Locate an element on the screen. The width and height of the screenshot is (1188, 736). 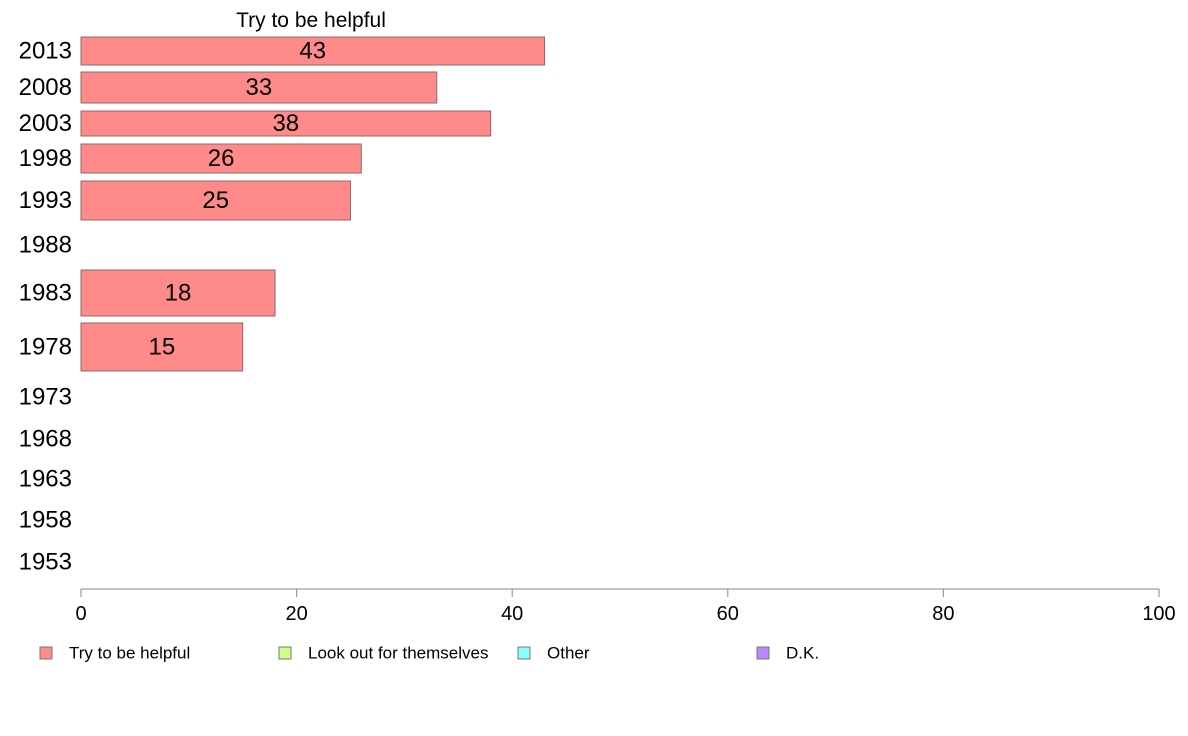
x-tick-label-04: 80 is located at coordinates (943, 614).